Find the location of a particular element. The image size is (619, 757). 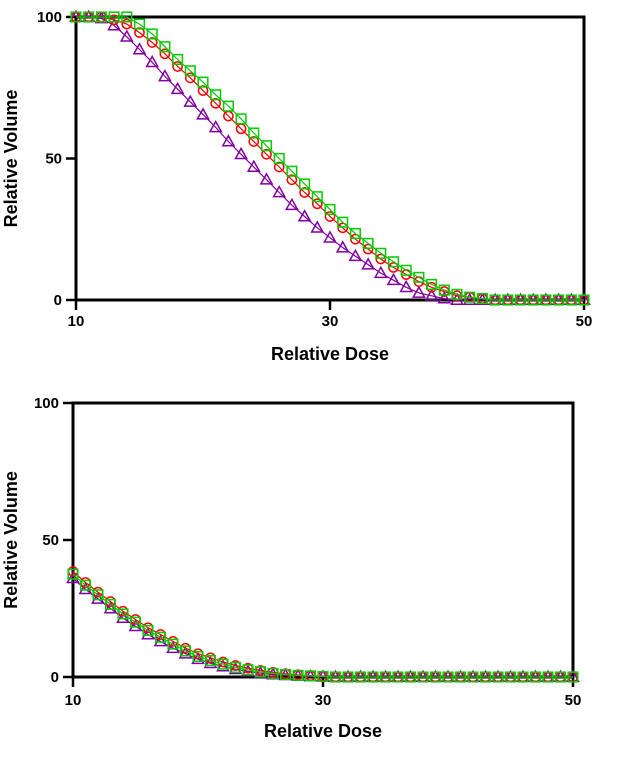

series-square-curve is located at coordinates (323, 625).